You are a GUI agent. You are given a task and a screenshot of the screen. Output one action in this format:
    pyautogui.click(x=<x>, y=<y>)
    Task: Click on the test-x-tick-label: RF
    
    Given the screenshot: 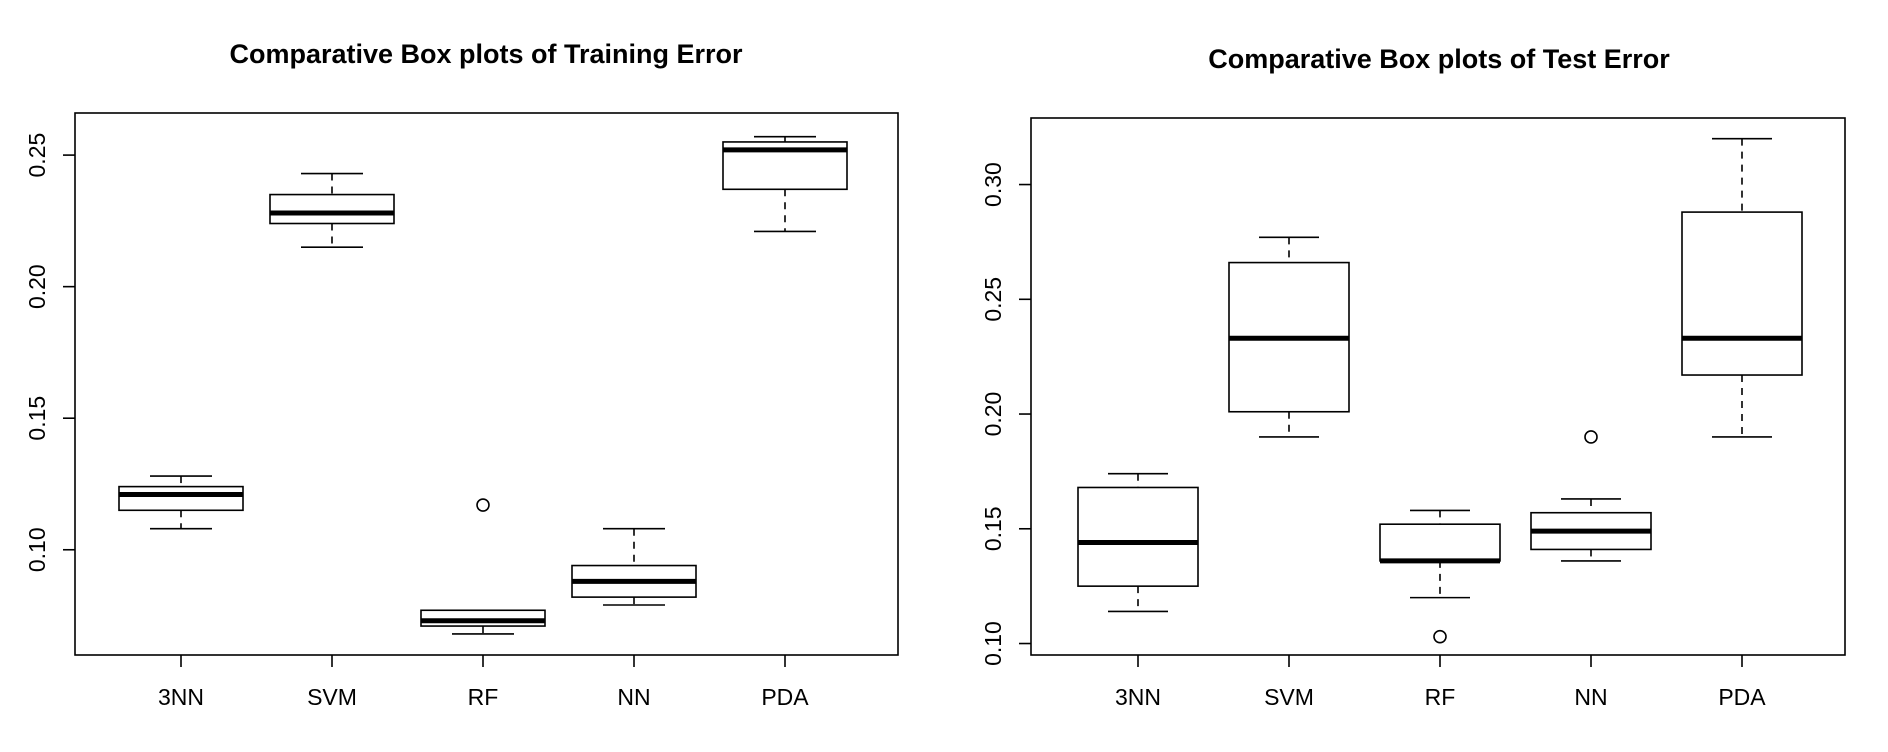 What is the action you would take?
    pyautogui.click(x=1440, y=697)
    